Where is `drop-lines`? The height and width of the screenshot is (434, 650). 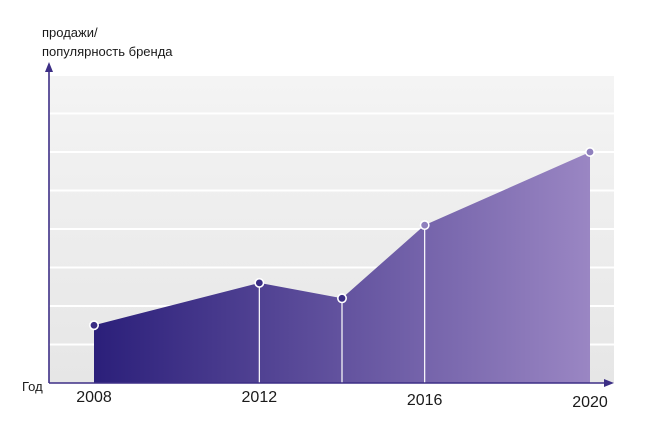
drop-lines is located at coordinates (342, 304).